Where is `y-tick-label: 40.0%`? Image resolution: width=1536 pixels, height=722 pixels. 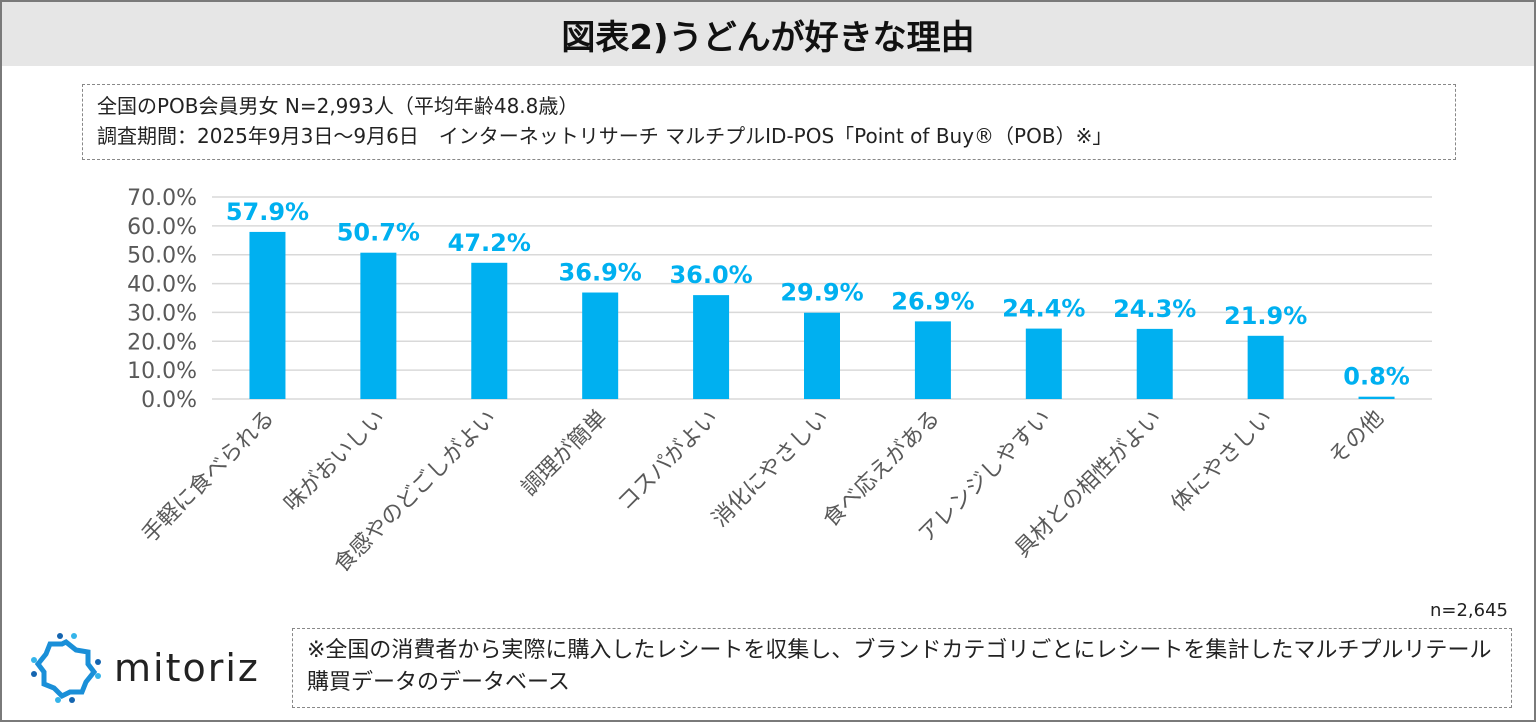
y-tick-label: 40.0% is located at coordinates (162, 285).